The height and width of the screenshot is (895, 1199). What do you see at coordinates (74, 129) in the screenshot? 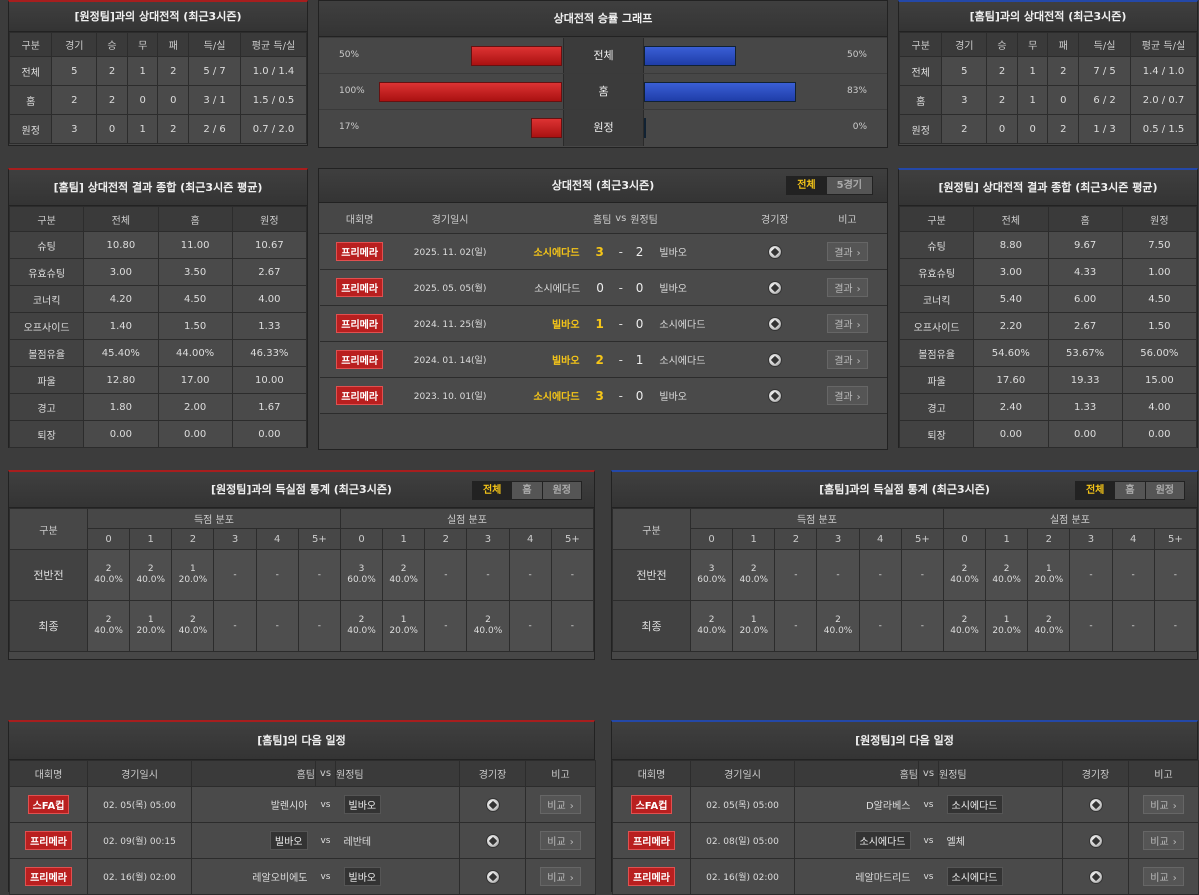
I see `table-cell: 3` at bounding box center [74, 129].